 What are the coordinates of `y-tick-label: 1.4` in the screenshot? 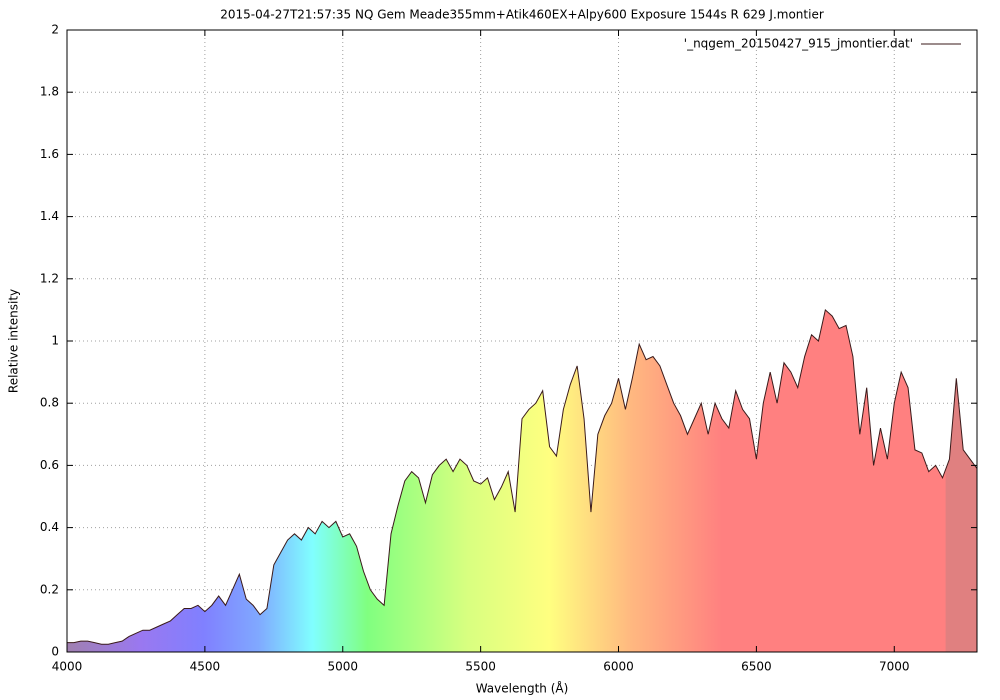 It's located at (49, 216).